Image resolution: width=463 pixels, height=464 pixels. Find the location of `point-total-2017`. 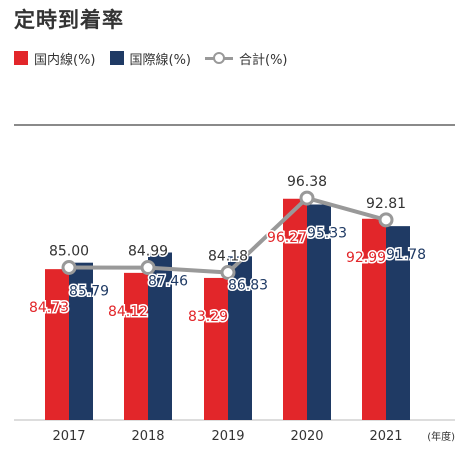

point-total-2017 is located at coordinates (69, 267).